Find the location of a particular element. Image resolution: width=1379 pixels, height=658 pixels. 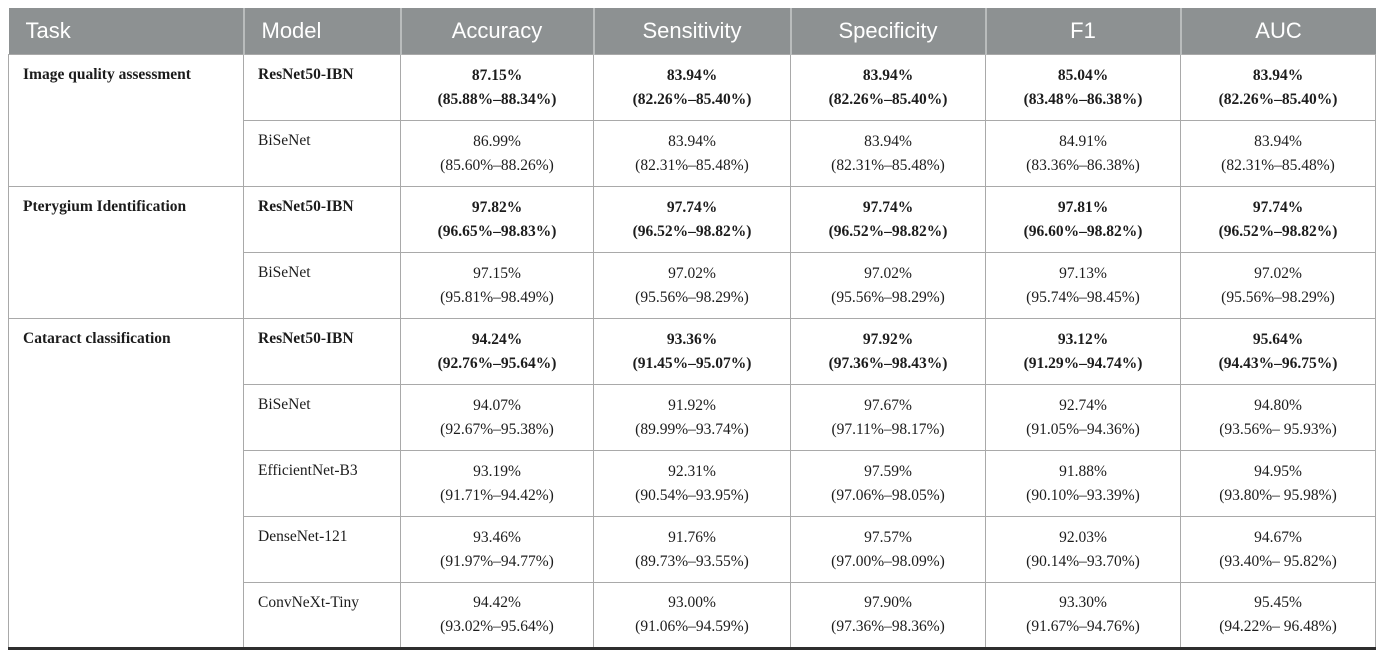

metric-cell-f1: 84.91% (83.36%–86.38%) is located at coordinates (1083, 153).